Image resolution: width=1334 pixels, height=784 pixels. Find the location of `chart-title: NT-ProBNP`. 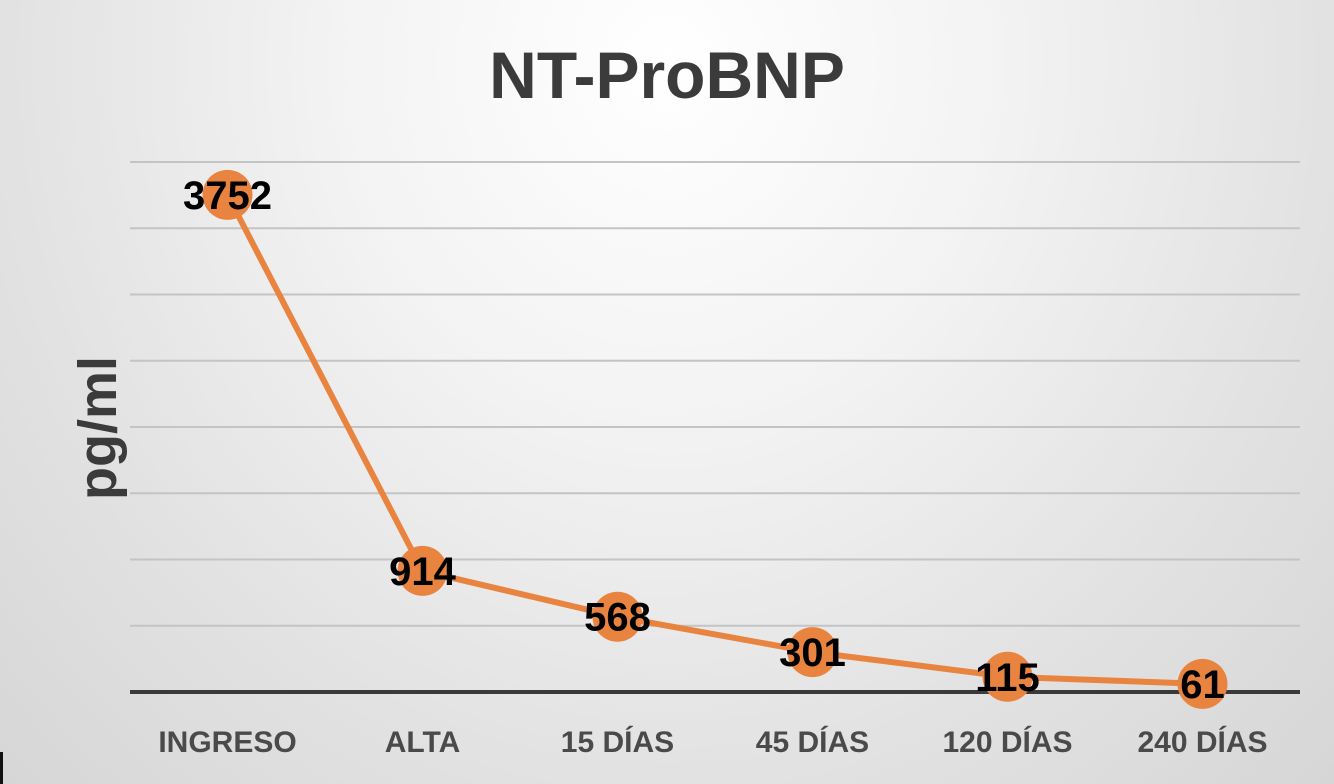

chart-title: NT-ProBNP is located at coordinates (667, 75).